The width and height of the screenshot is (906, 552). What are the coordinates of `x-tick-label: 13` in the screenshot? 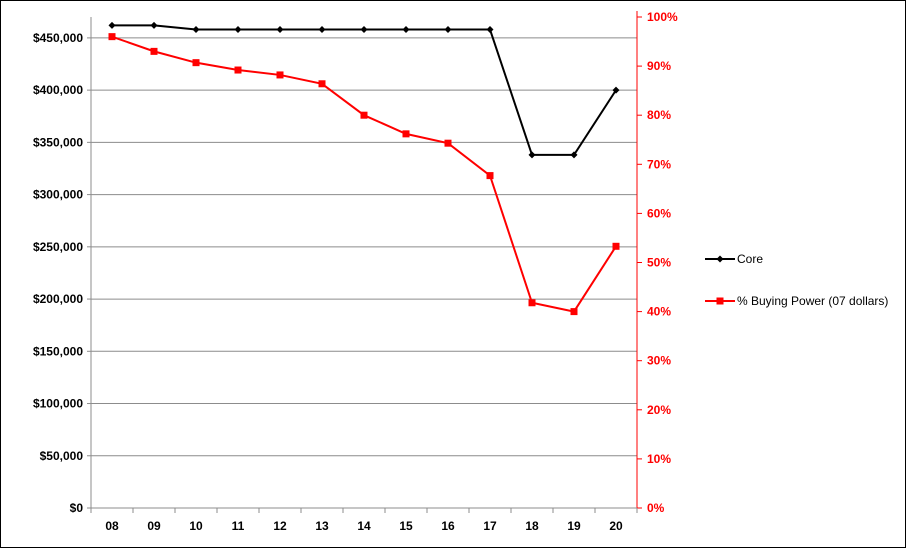 It's located at (322, 526).